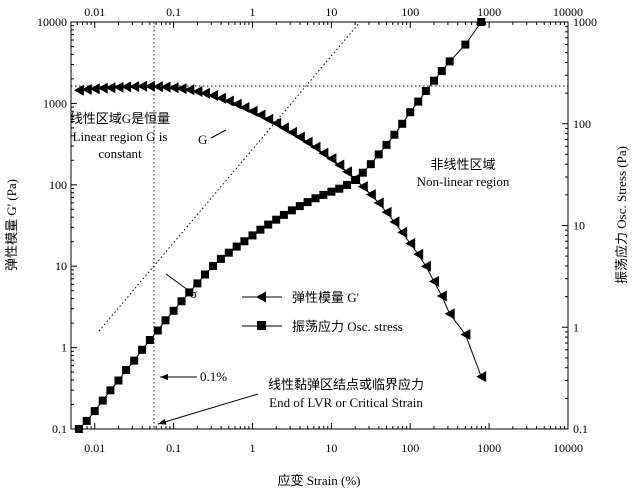 The height and width of the screenshot is (494, 637). Describe the element at coordinates (218, 134) in the screenshot. I see `g-pointer` at that location.